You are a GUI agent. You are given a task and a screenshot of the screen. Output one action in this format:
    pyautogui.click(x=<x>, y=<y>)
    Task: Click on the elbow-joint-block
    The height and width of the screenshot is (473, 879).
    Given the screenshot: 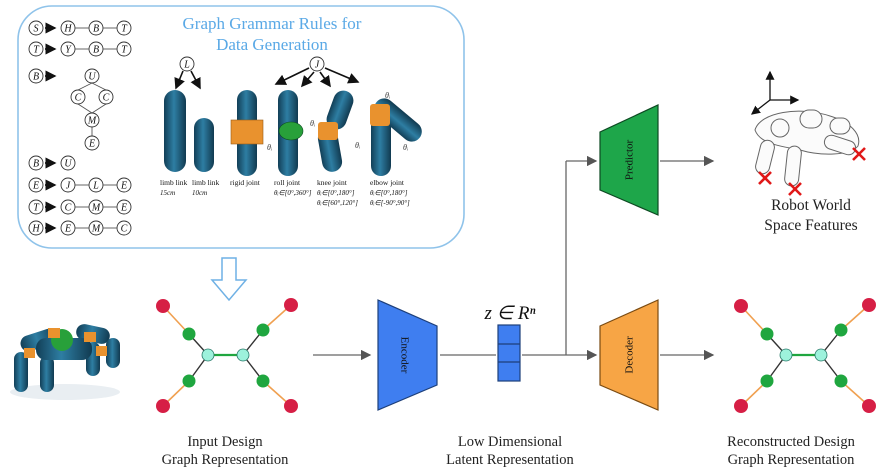 What is the action you would take?
    pyautogui.click(x=380, y=115)
    